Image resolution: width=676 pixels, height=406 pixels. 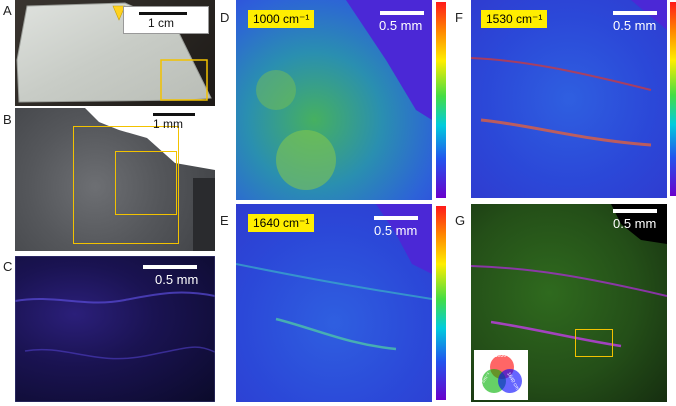 I want to click on scale-text-b: 1 mm, so click(x=168, y=124).